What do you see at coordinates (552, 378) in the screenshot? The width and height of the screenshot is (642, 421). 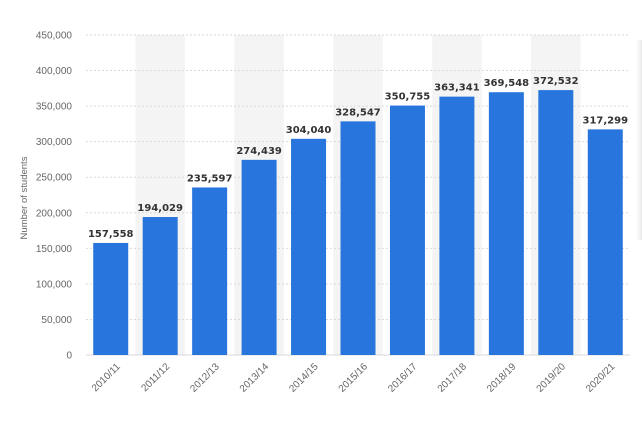 I see `x-tick-label: 2019/20` at bounding box center [552, 378].